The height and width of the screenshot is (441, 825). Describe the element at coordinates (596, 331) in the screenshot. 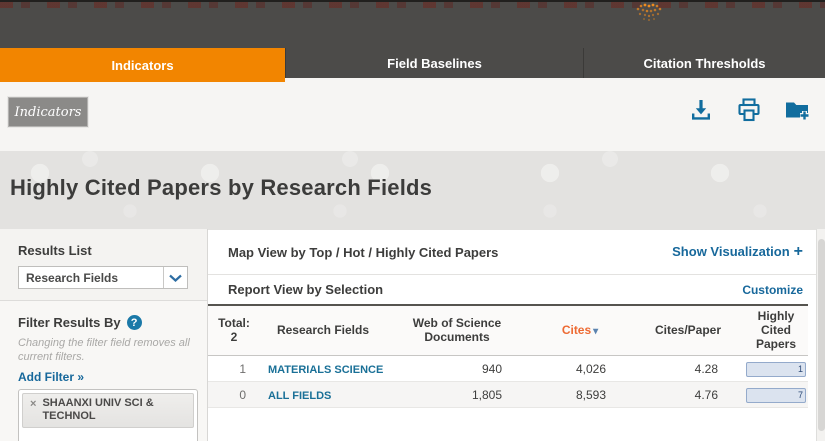

I see `sort-descending-icon: ▾` at that location.